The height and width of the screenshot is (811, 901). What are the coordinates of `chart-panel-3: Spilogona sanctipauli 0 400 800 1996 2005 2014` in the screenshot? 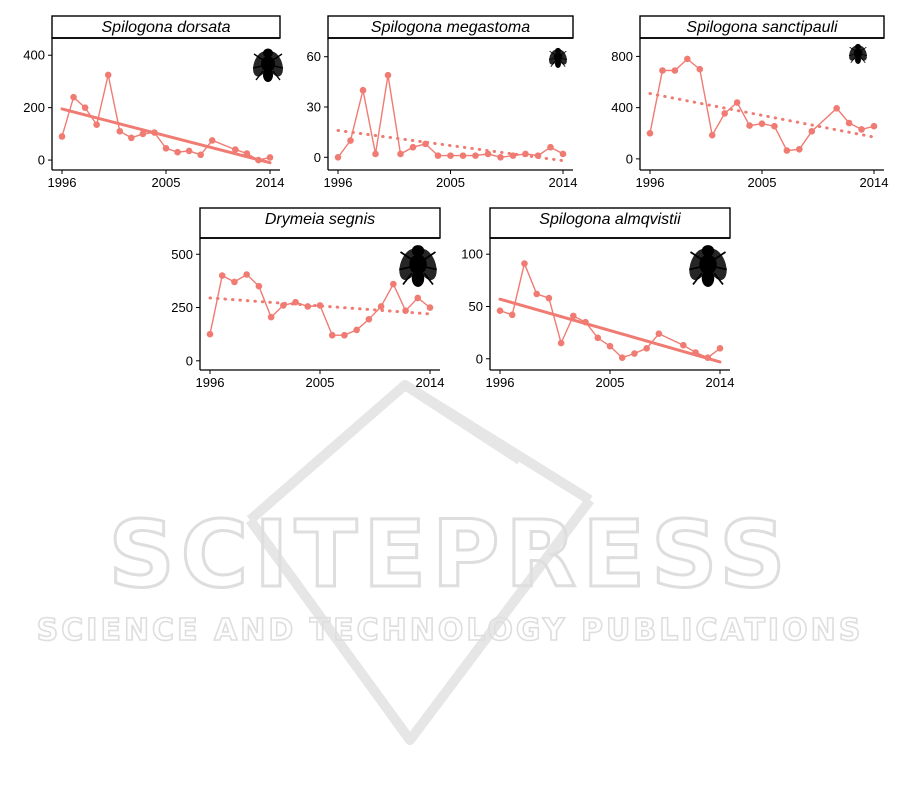 It's located at (749, 102).